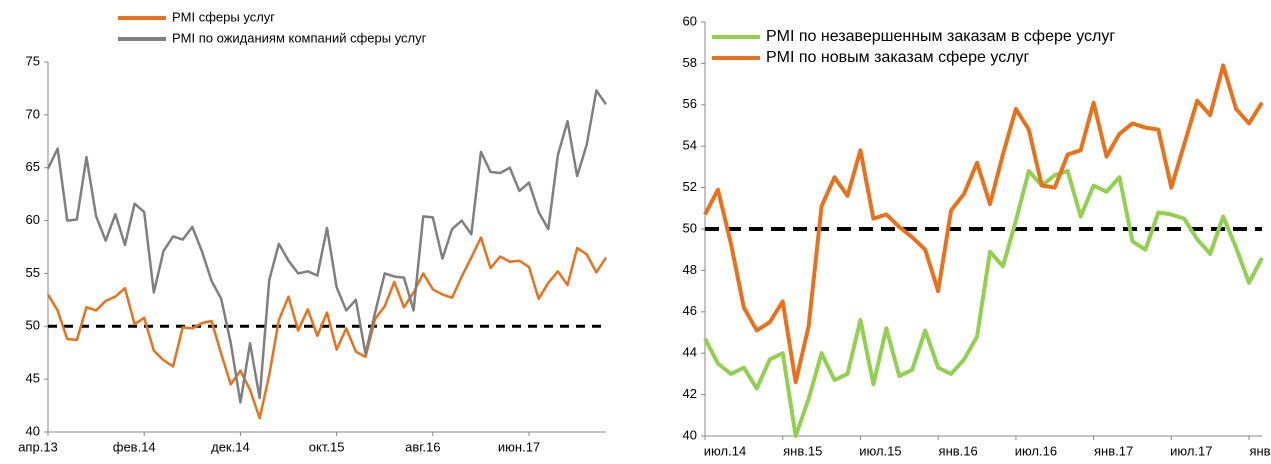 The width and height of the screenshot is (1271, 464). What do you see at coordinates (1191, 450) in the screenshot?
I see `x-tick-label: июл.17` at bounding box center [1191, 450].